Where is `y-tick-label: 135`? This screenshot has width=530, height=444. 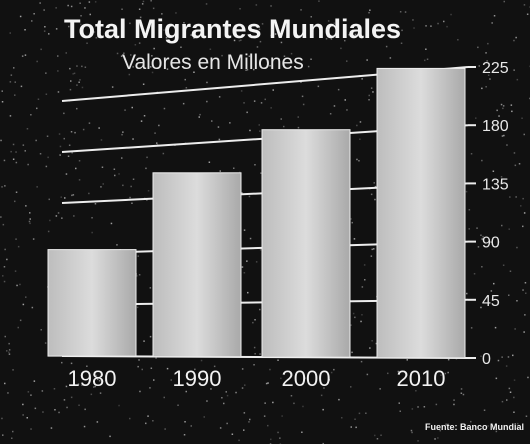 y-tick-label: 135 is located at coordinates (495, 184).